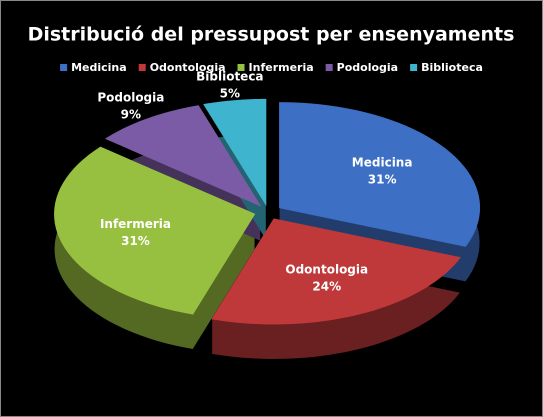  I want to click on legend-label: Medicina, so click(99, 67).